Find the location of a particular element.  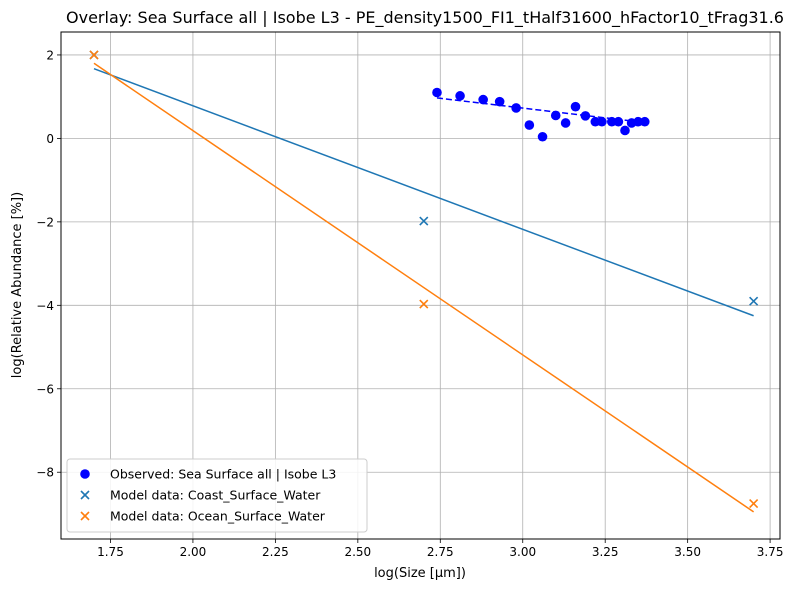

legend-label: Model data: Coast_Surface_Water is located at coordinates (215, 495).